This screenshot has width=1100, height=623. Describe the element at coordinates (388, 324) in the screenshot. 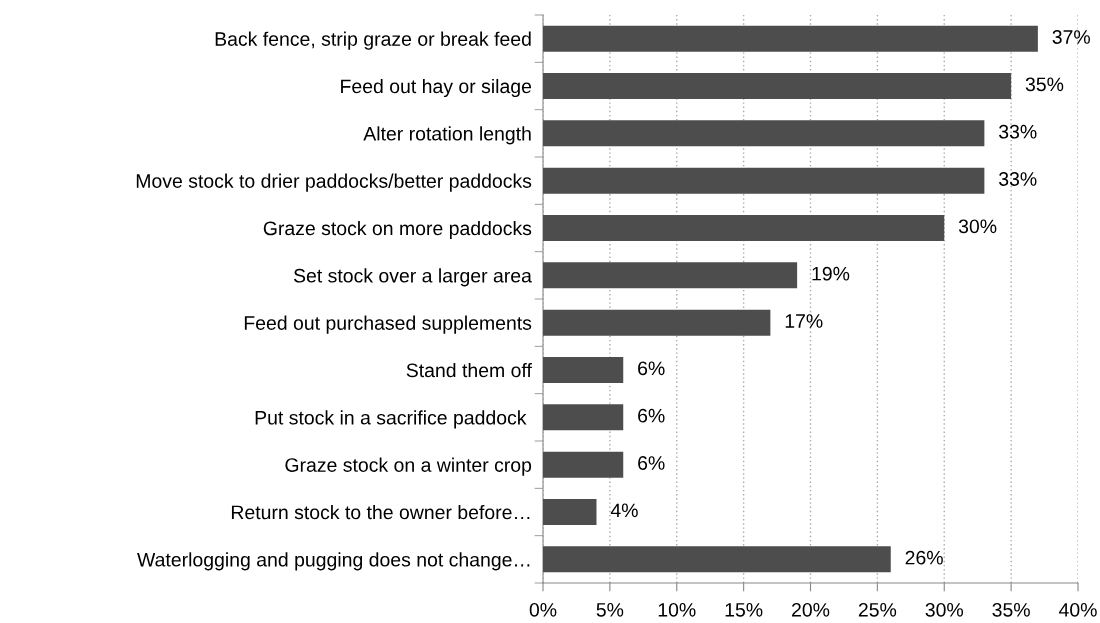

I see `y-tick-label: Feed out purchased supplements` at that location.